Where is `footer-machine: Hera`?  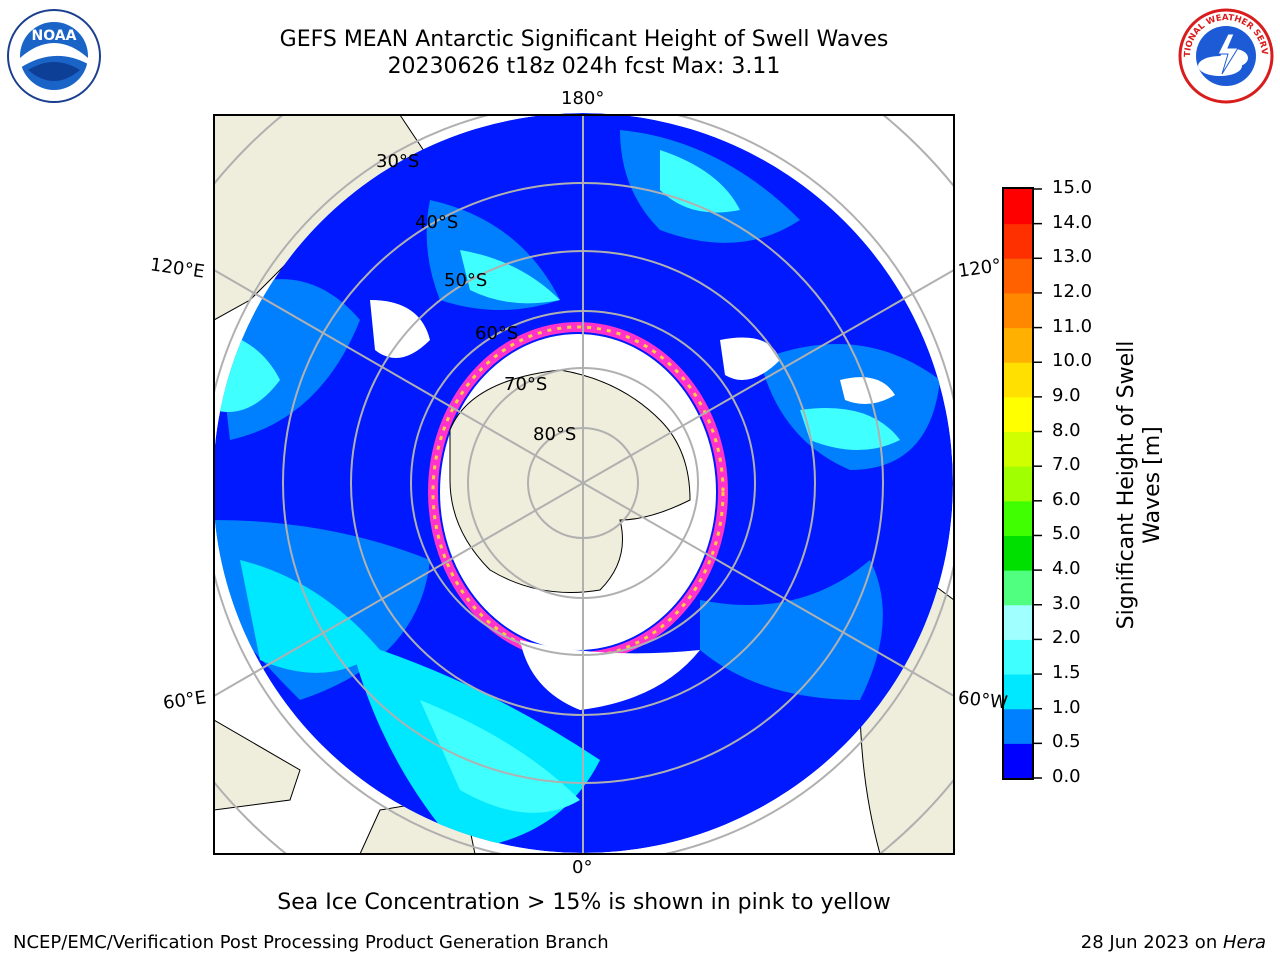 footer-machine: Hera is located at coordinates (1244, 942).